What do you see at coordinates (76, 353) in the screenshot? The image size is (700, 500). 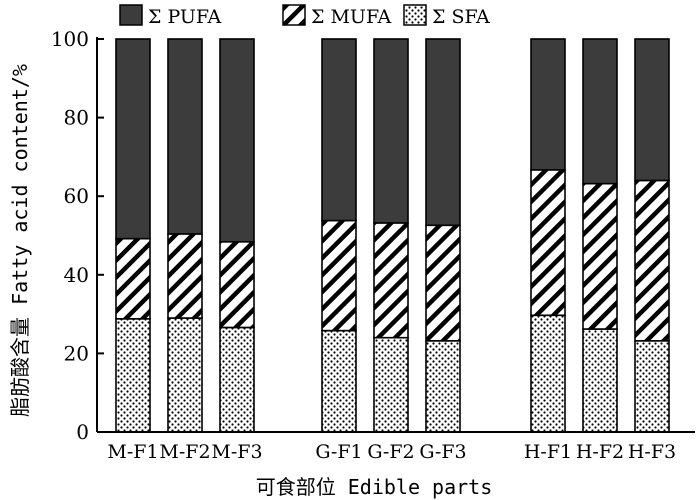 I see `y-tick-label: 20` at bounding box center [76, 353].